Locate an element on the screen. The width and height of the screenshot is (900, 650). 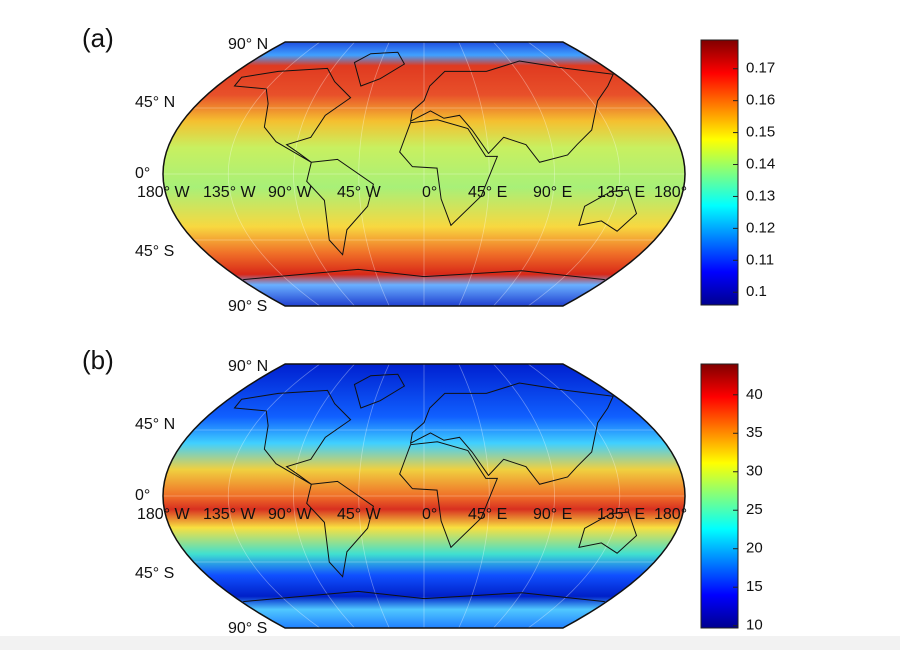
panel-label: (b) is located at coordinates (98, 360).